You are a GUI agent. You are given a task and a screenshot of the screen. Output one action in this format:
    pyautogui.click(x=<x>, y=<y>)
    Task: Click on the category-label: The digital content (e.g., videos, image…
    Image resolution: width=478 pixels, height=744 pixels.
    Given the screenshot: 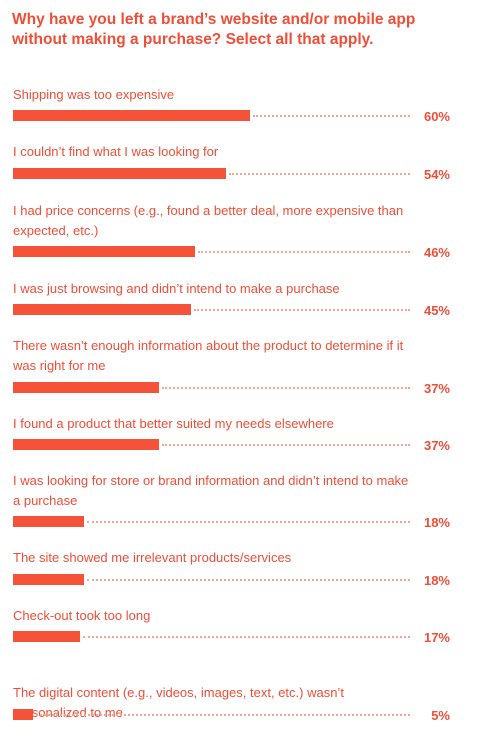 What is the action you would take?
    pyautogui.click(x=178, y=702)
    